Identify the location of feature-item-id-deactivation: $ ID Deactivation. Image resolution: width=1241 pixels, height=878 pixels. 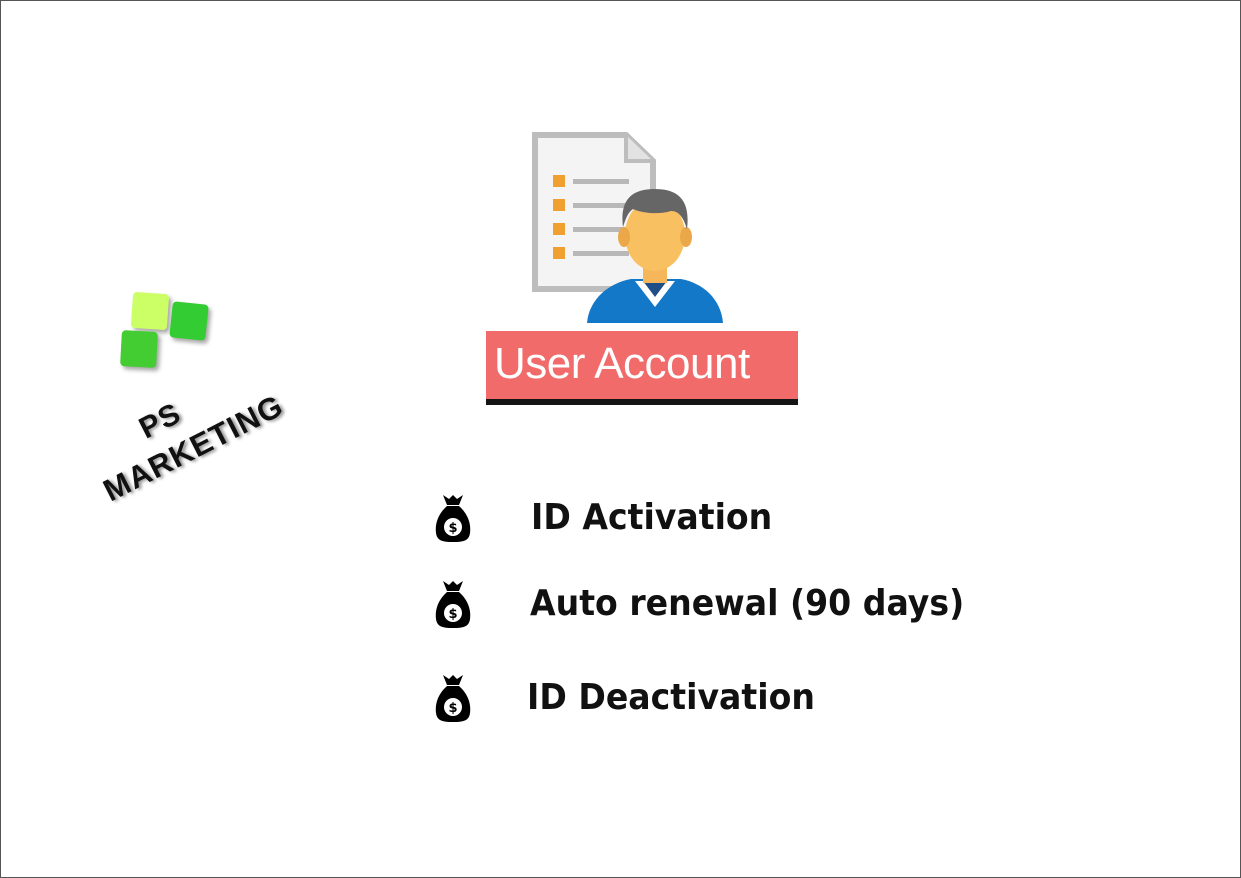
(635, 699).